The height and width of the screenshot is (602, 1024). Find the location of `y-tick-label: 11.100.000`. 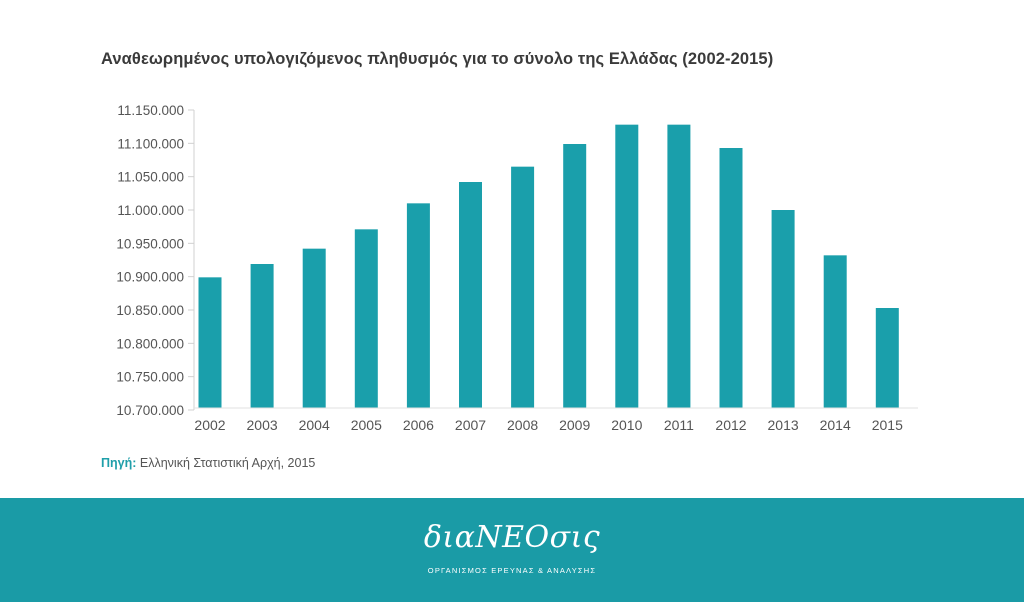

y-tick-label: 11.100.000 is located at coordinates (150, 143).